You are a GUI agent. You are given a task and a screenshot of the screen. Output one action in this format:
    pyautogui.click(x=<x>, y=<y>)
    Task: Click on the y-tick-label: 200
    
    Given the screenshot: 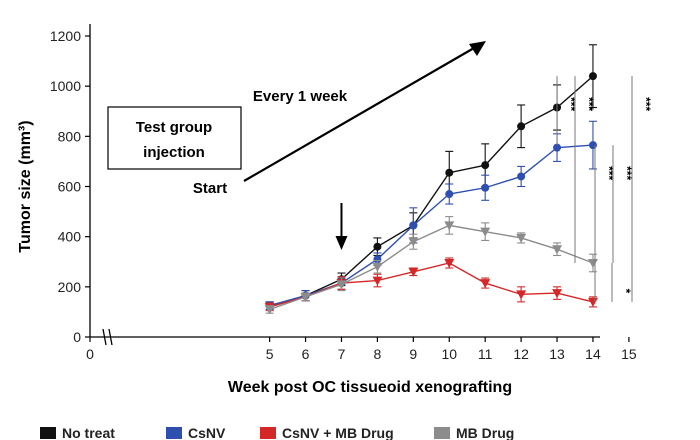 What is the action you would take?
    pyautogui.click(x=70, y=287)
    